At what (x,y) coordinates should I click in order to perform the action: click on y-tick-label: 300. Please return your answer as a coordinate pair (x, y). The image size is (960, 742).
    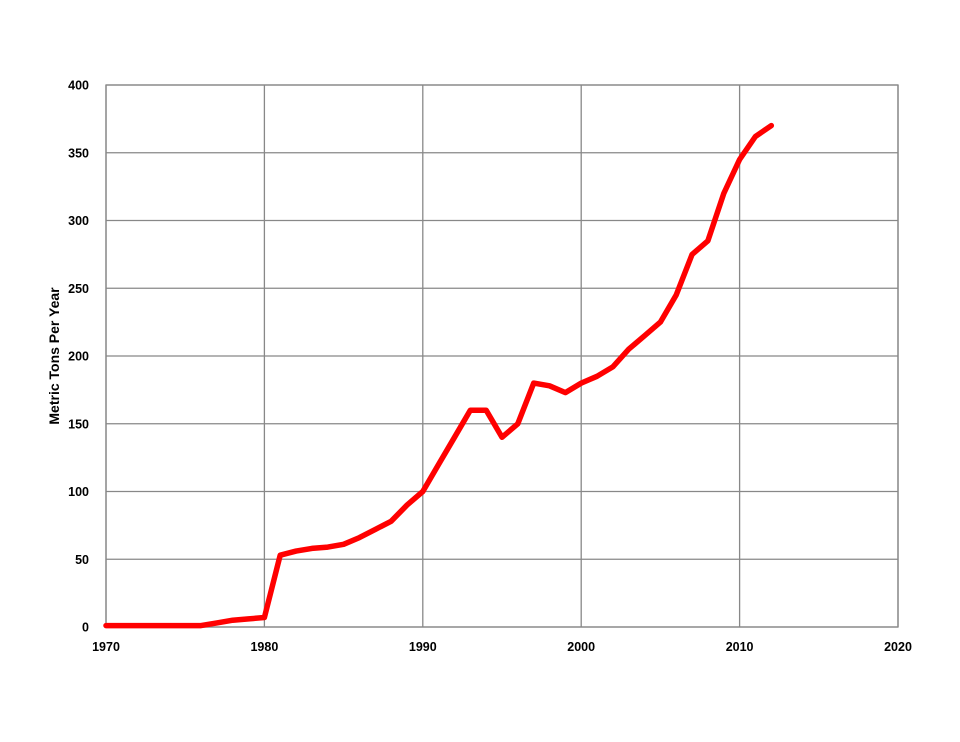
    Looking at the image, I should click on (78, 221).